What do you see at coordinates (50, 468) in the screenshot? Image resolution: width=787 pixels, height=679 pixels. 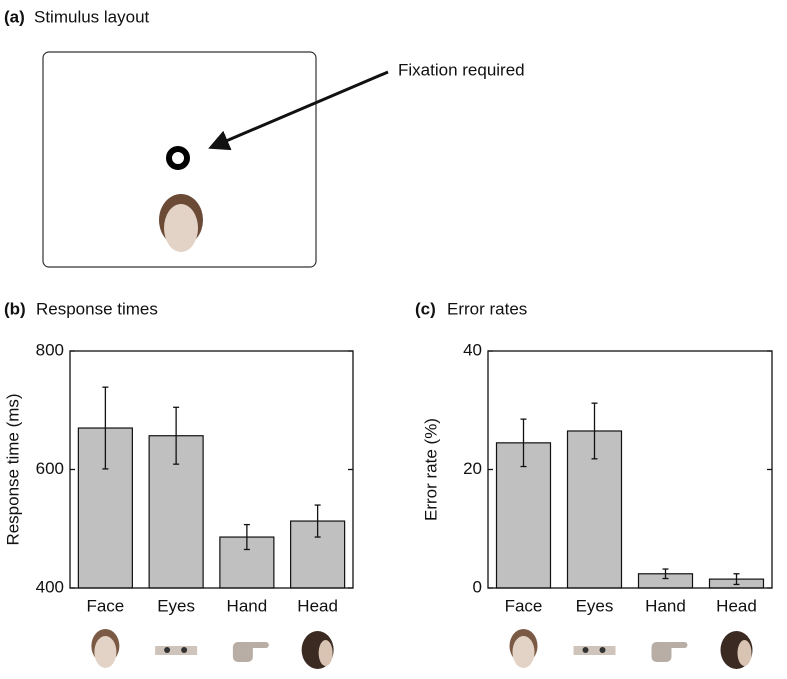 I see `y-tick-label: 600` at bounding box center [50, 468].